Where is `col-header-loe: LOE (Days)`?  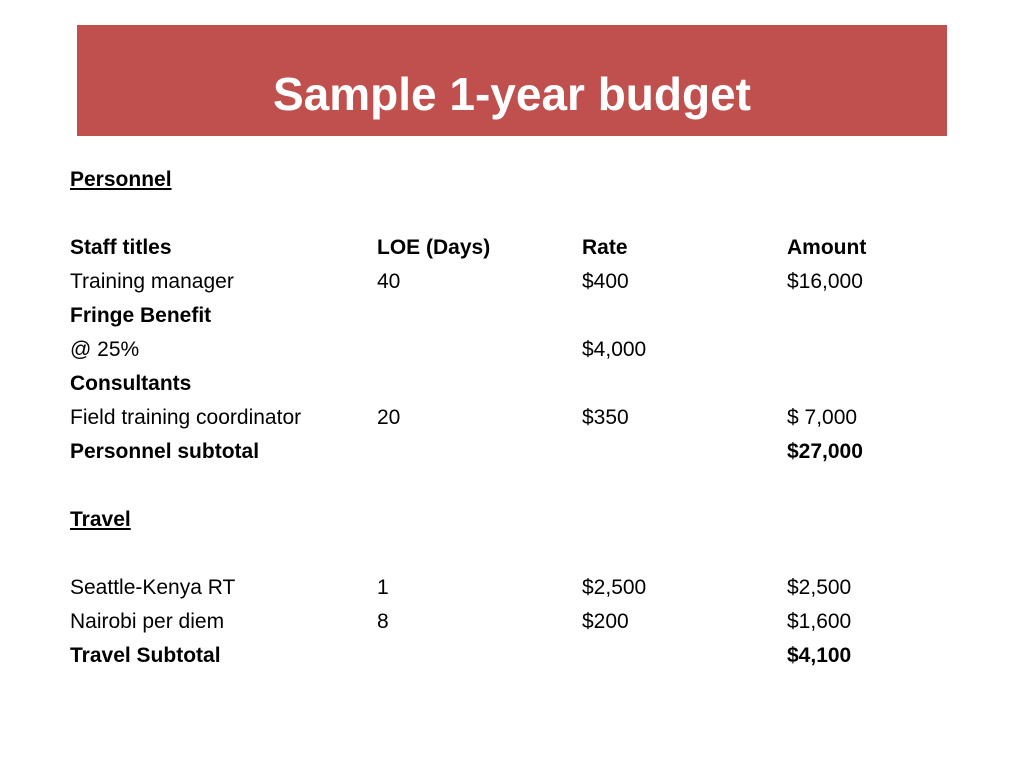 col-header-loe: LOE (Days) is located at coordinates (434, 247).